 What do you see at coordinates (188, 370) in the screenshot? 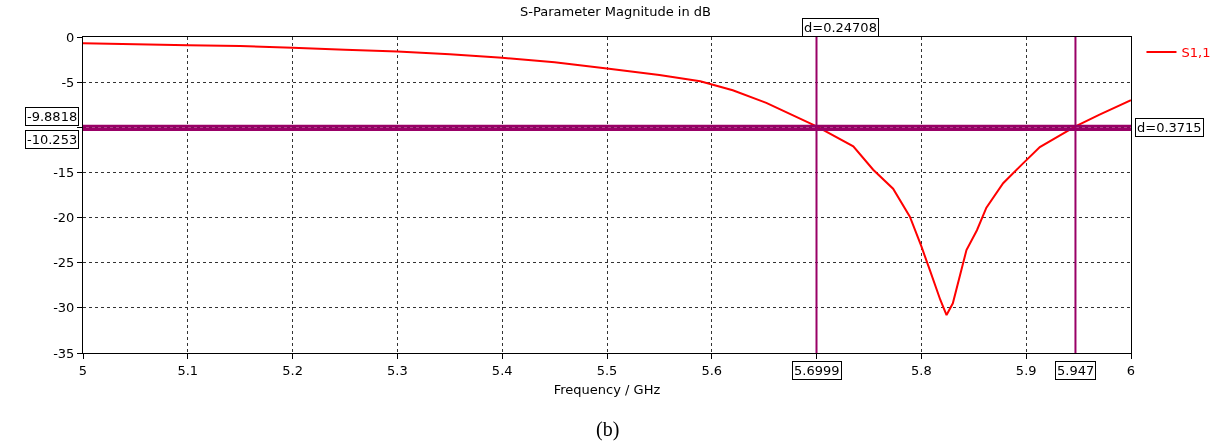
I see `x-tick-label: 5.1` at bounding box center [188, 370].